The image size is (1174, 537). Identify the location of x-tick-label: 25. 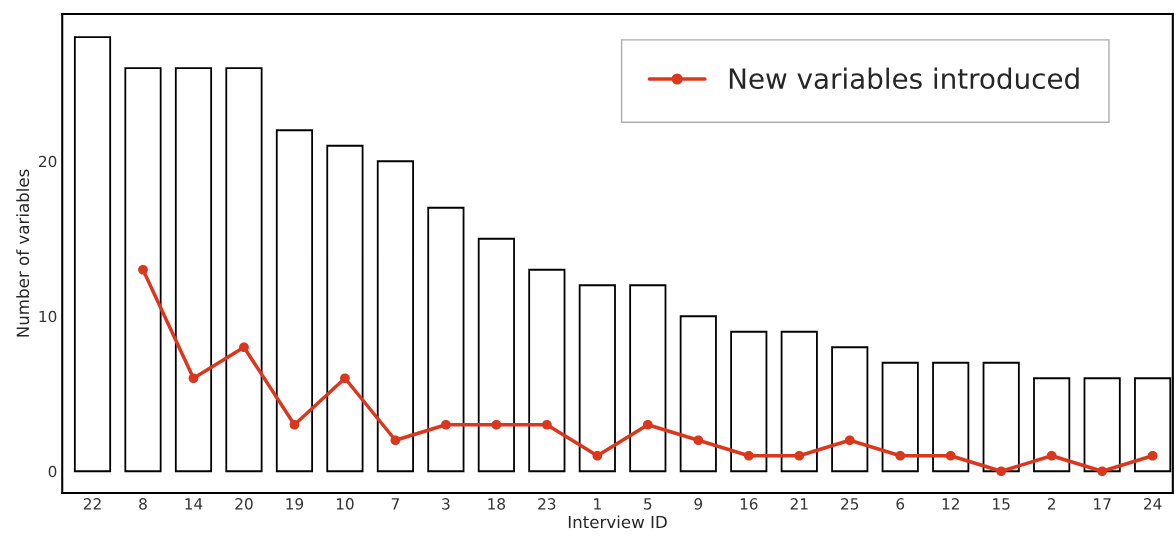
(850, 504).